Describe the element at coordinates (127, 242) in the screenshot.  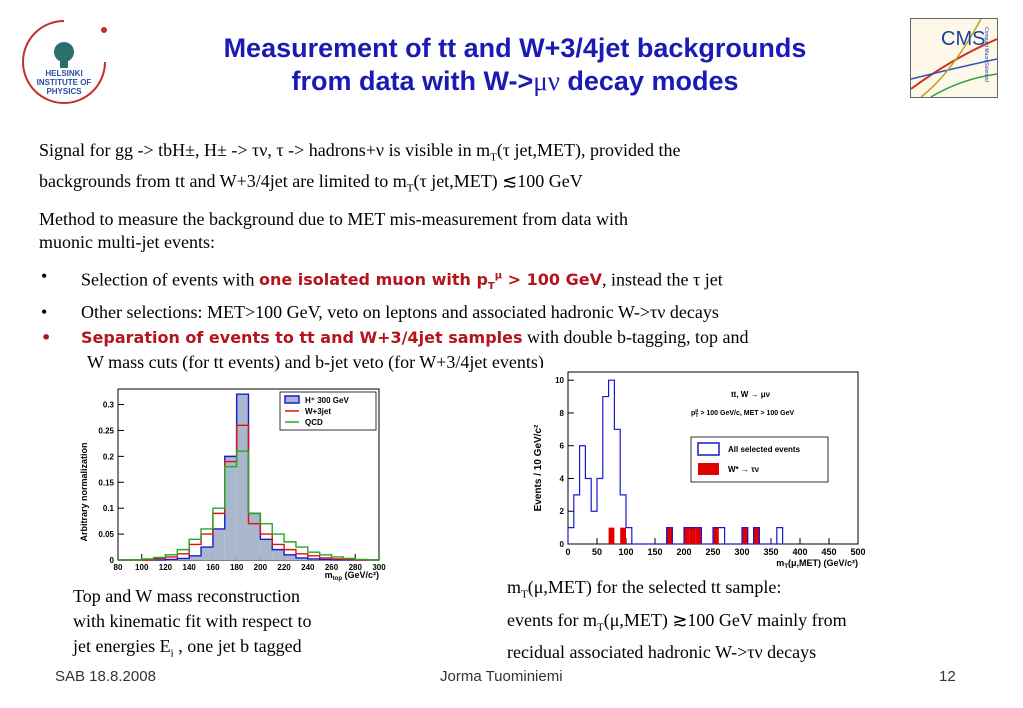
I see `para2-line2: muonic multi-jet events:` at that location.